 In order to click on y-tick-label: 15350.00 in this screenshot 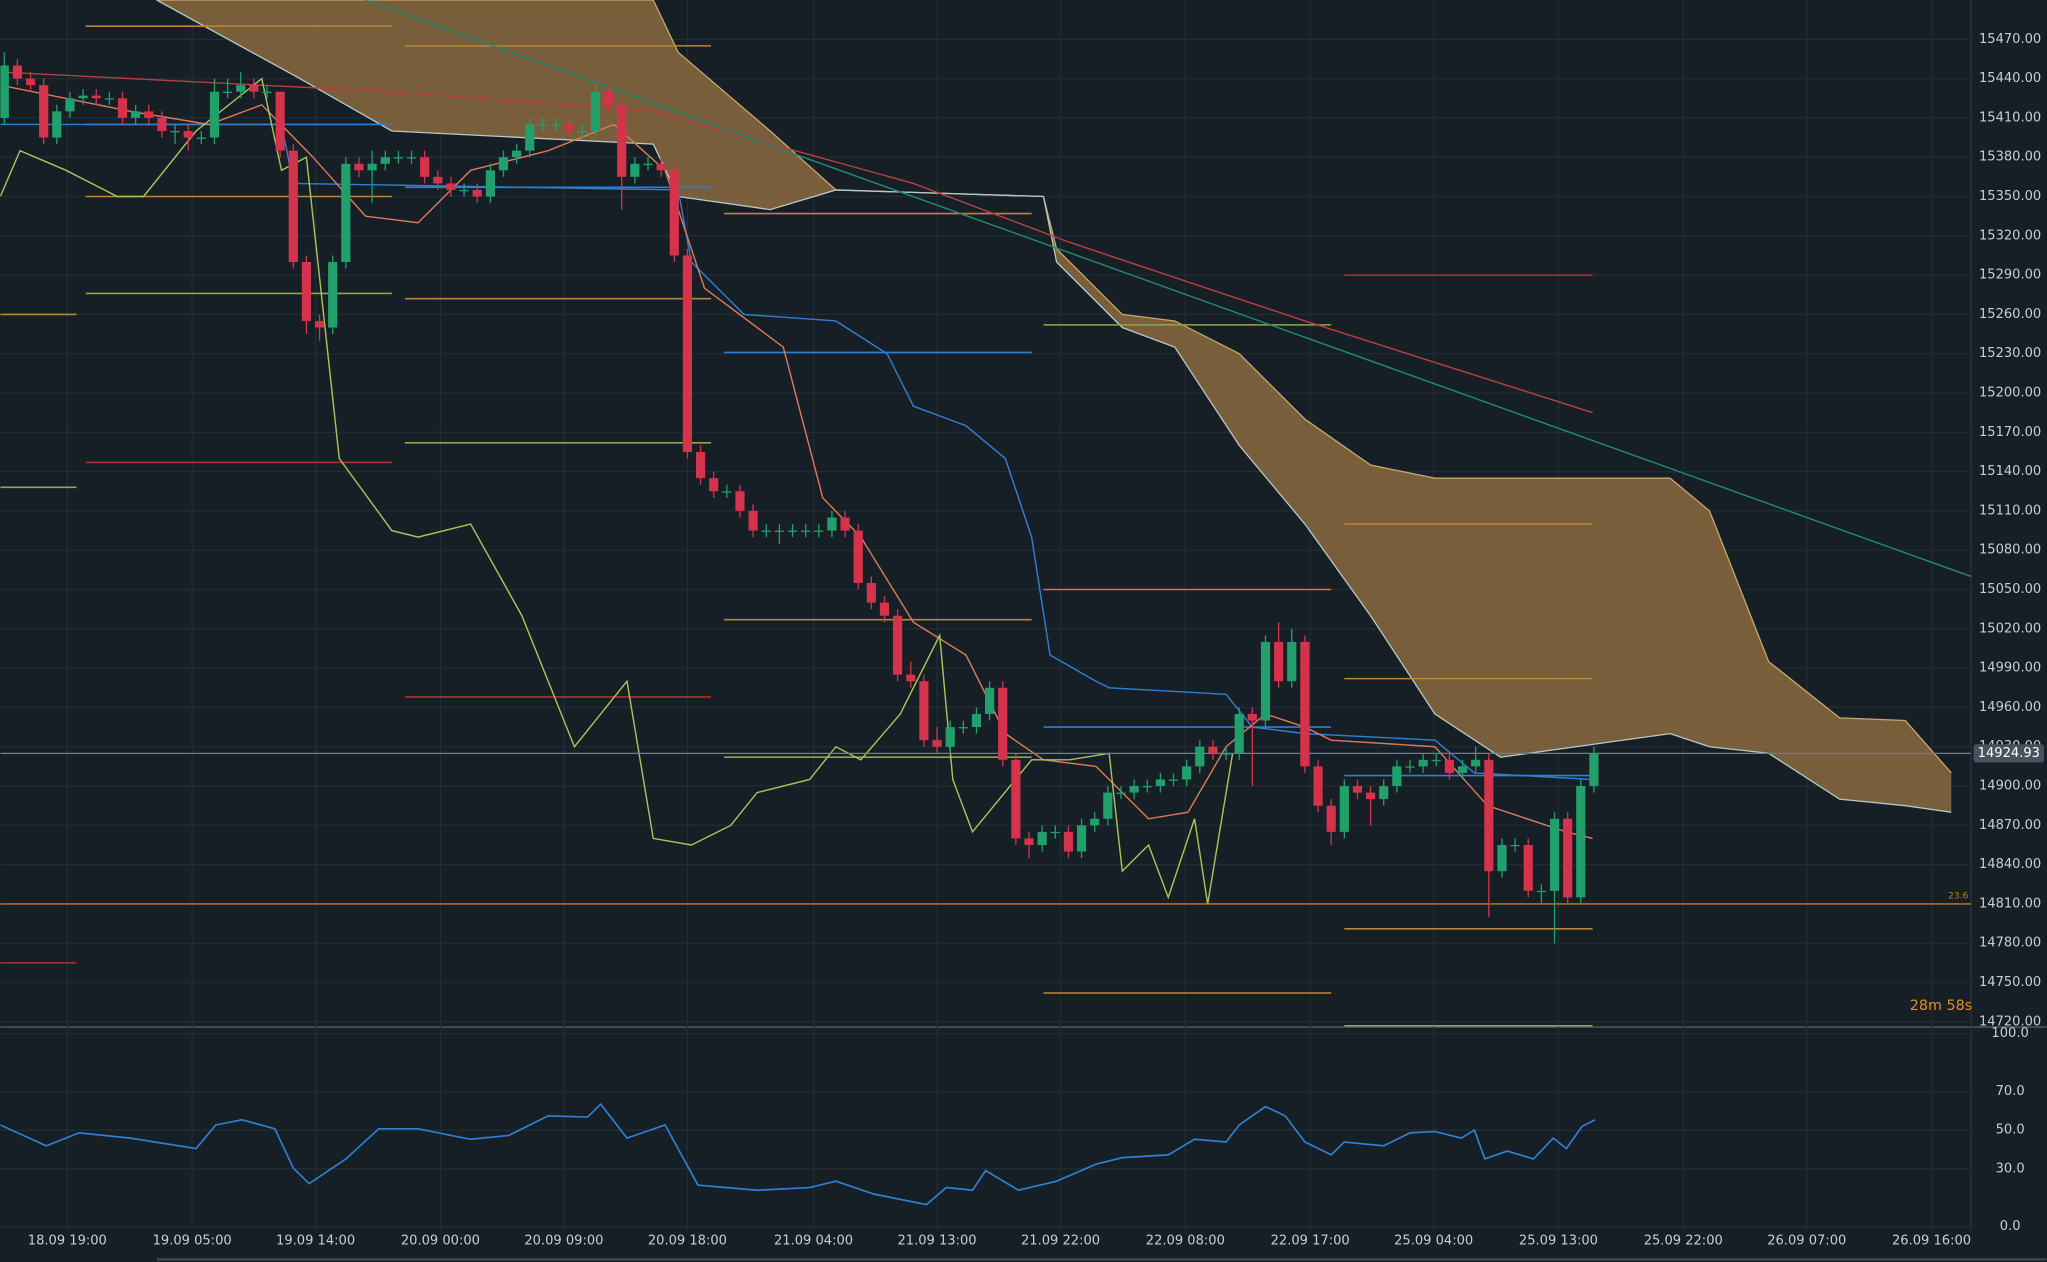, I will do `click(2010, 196)`.